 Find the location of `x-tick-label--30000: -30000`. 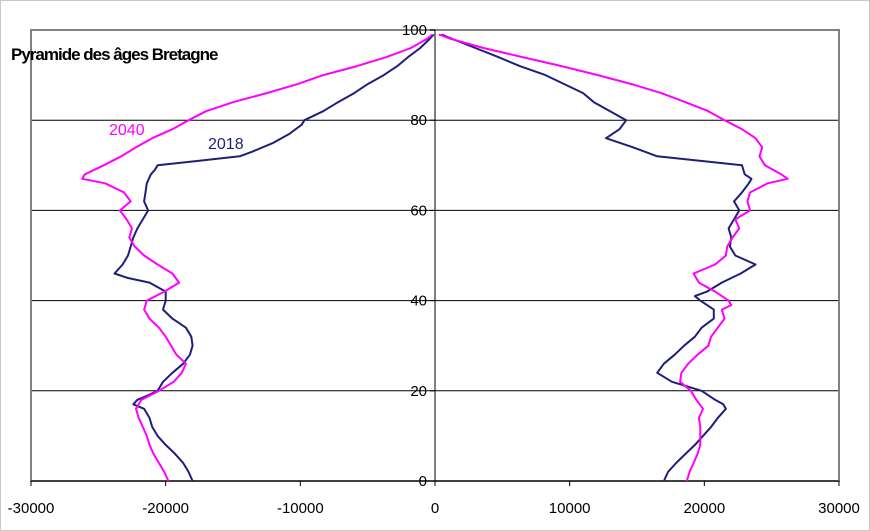

x-tick-label--30000: -30000 is located at coordinates (31, 508).